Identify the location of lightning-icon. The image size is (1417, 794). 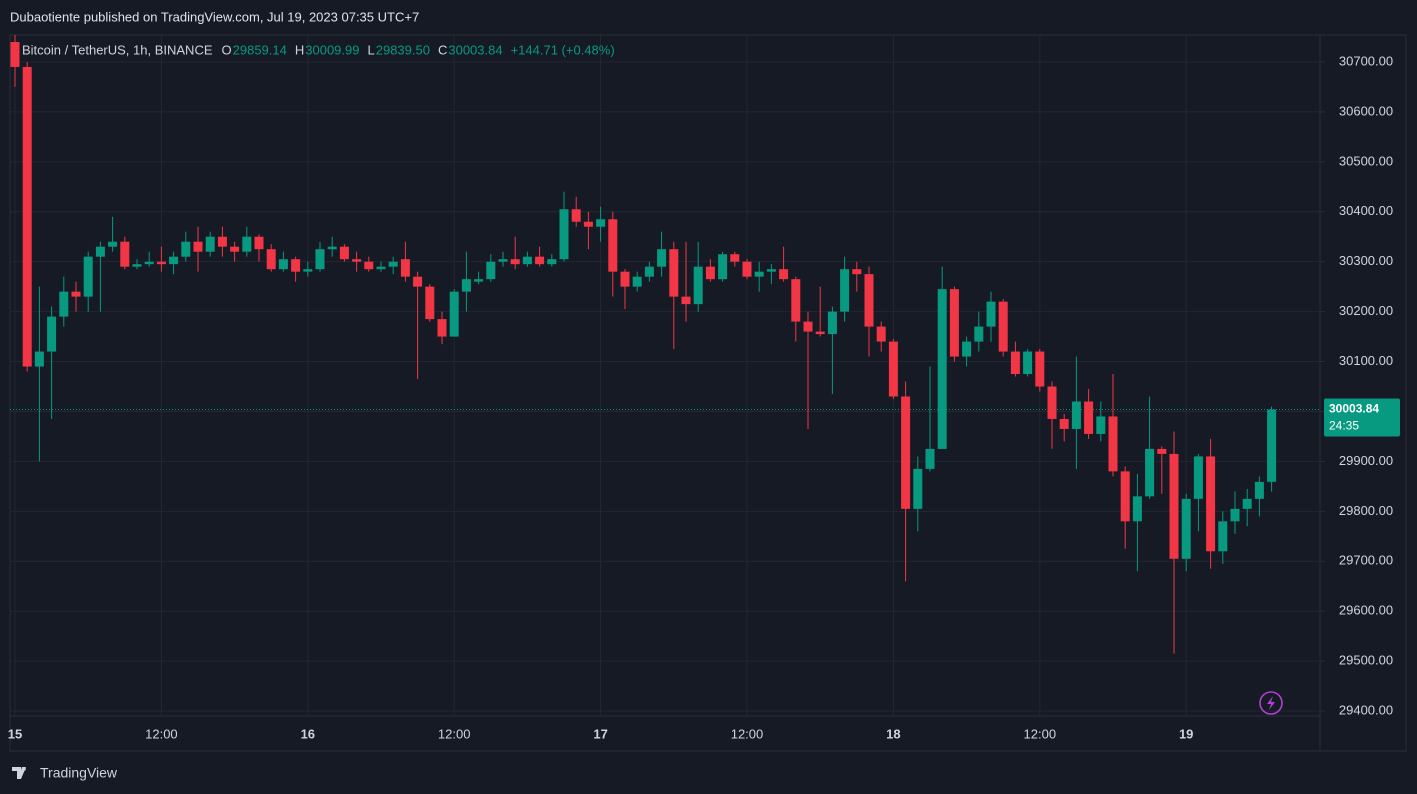
(1271, 703).